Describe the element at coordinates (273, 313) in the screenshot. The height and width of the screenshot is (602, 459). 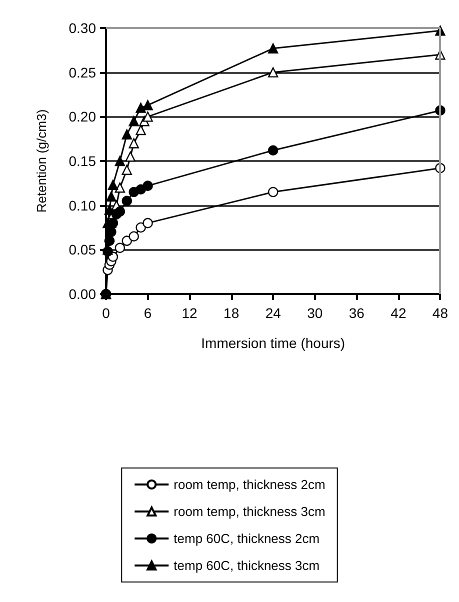
I see `x-tick-label: 24` at that location.